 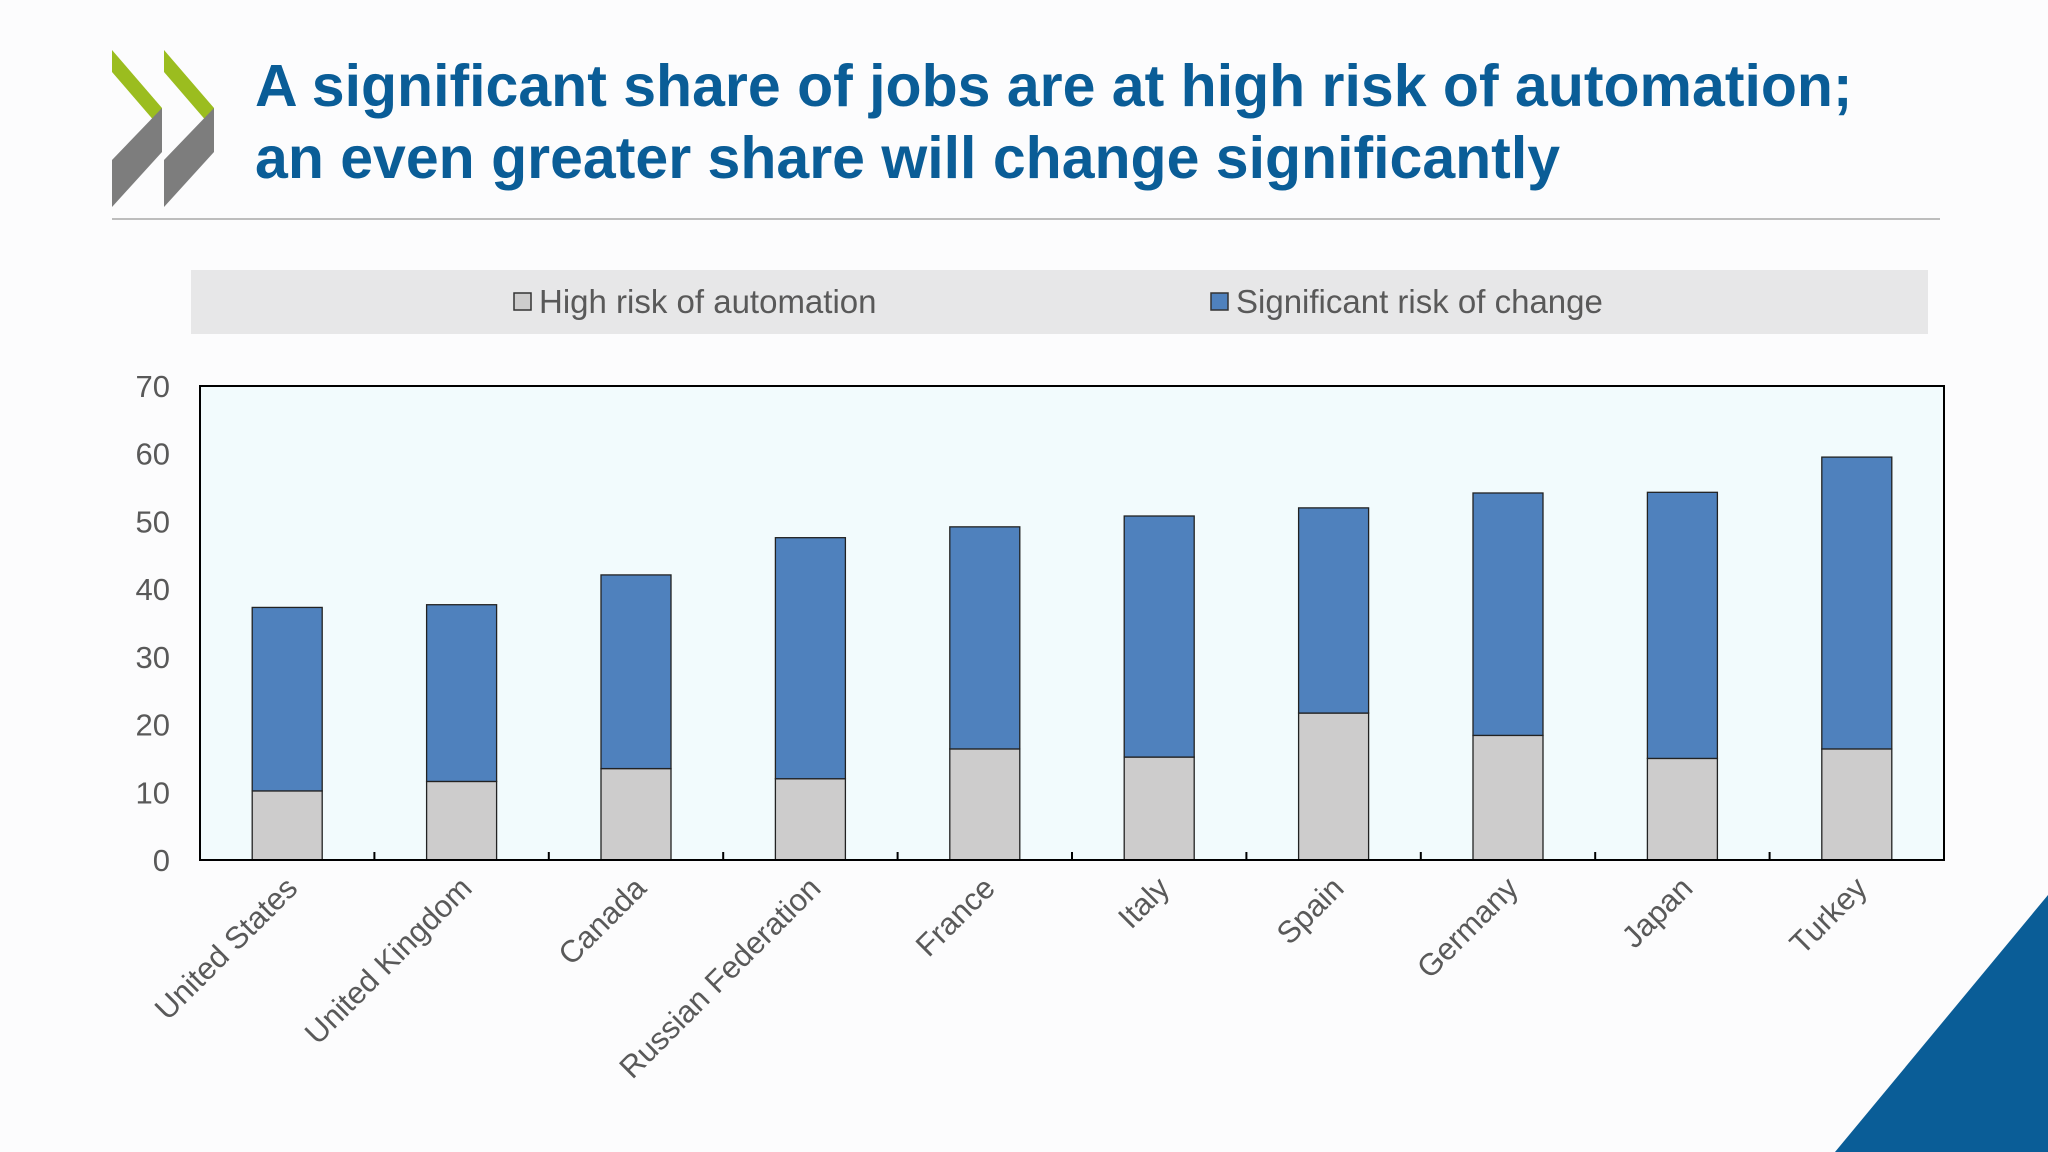 I want to click on legend-label-high-risk: High risk of automation, so click(x=708, y=301).